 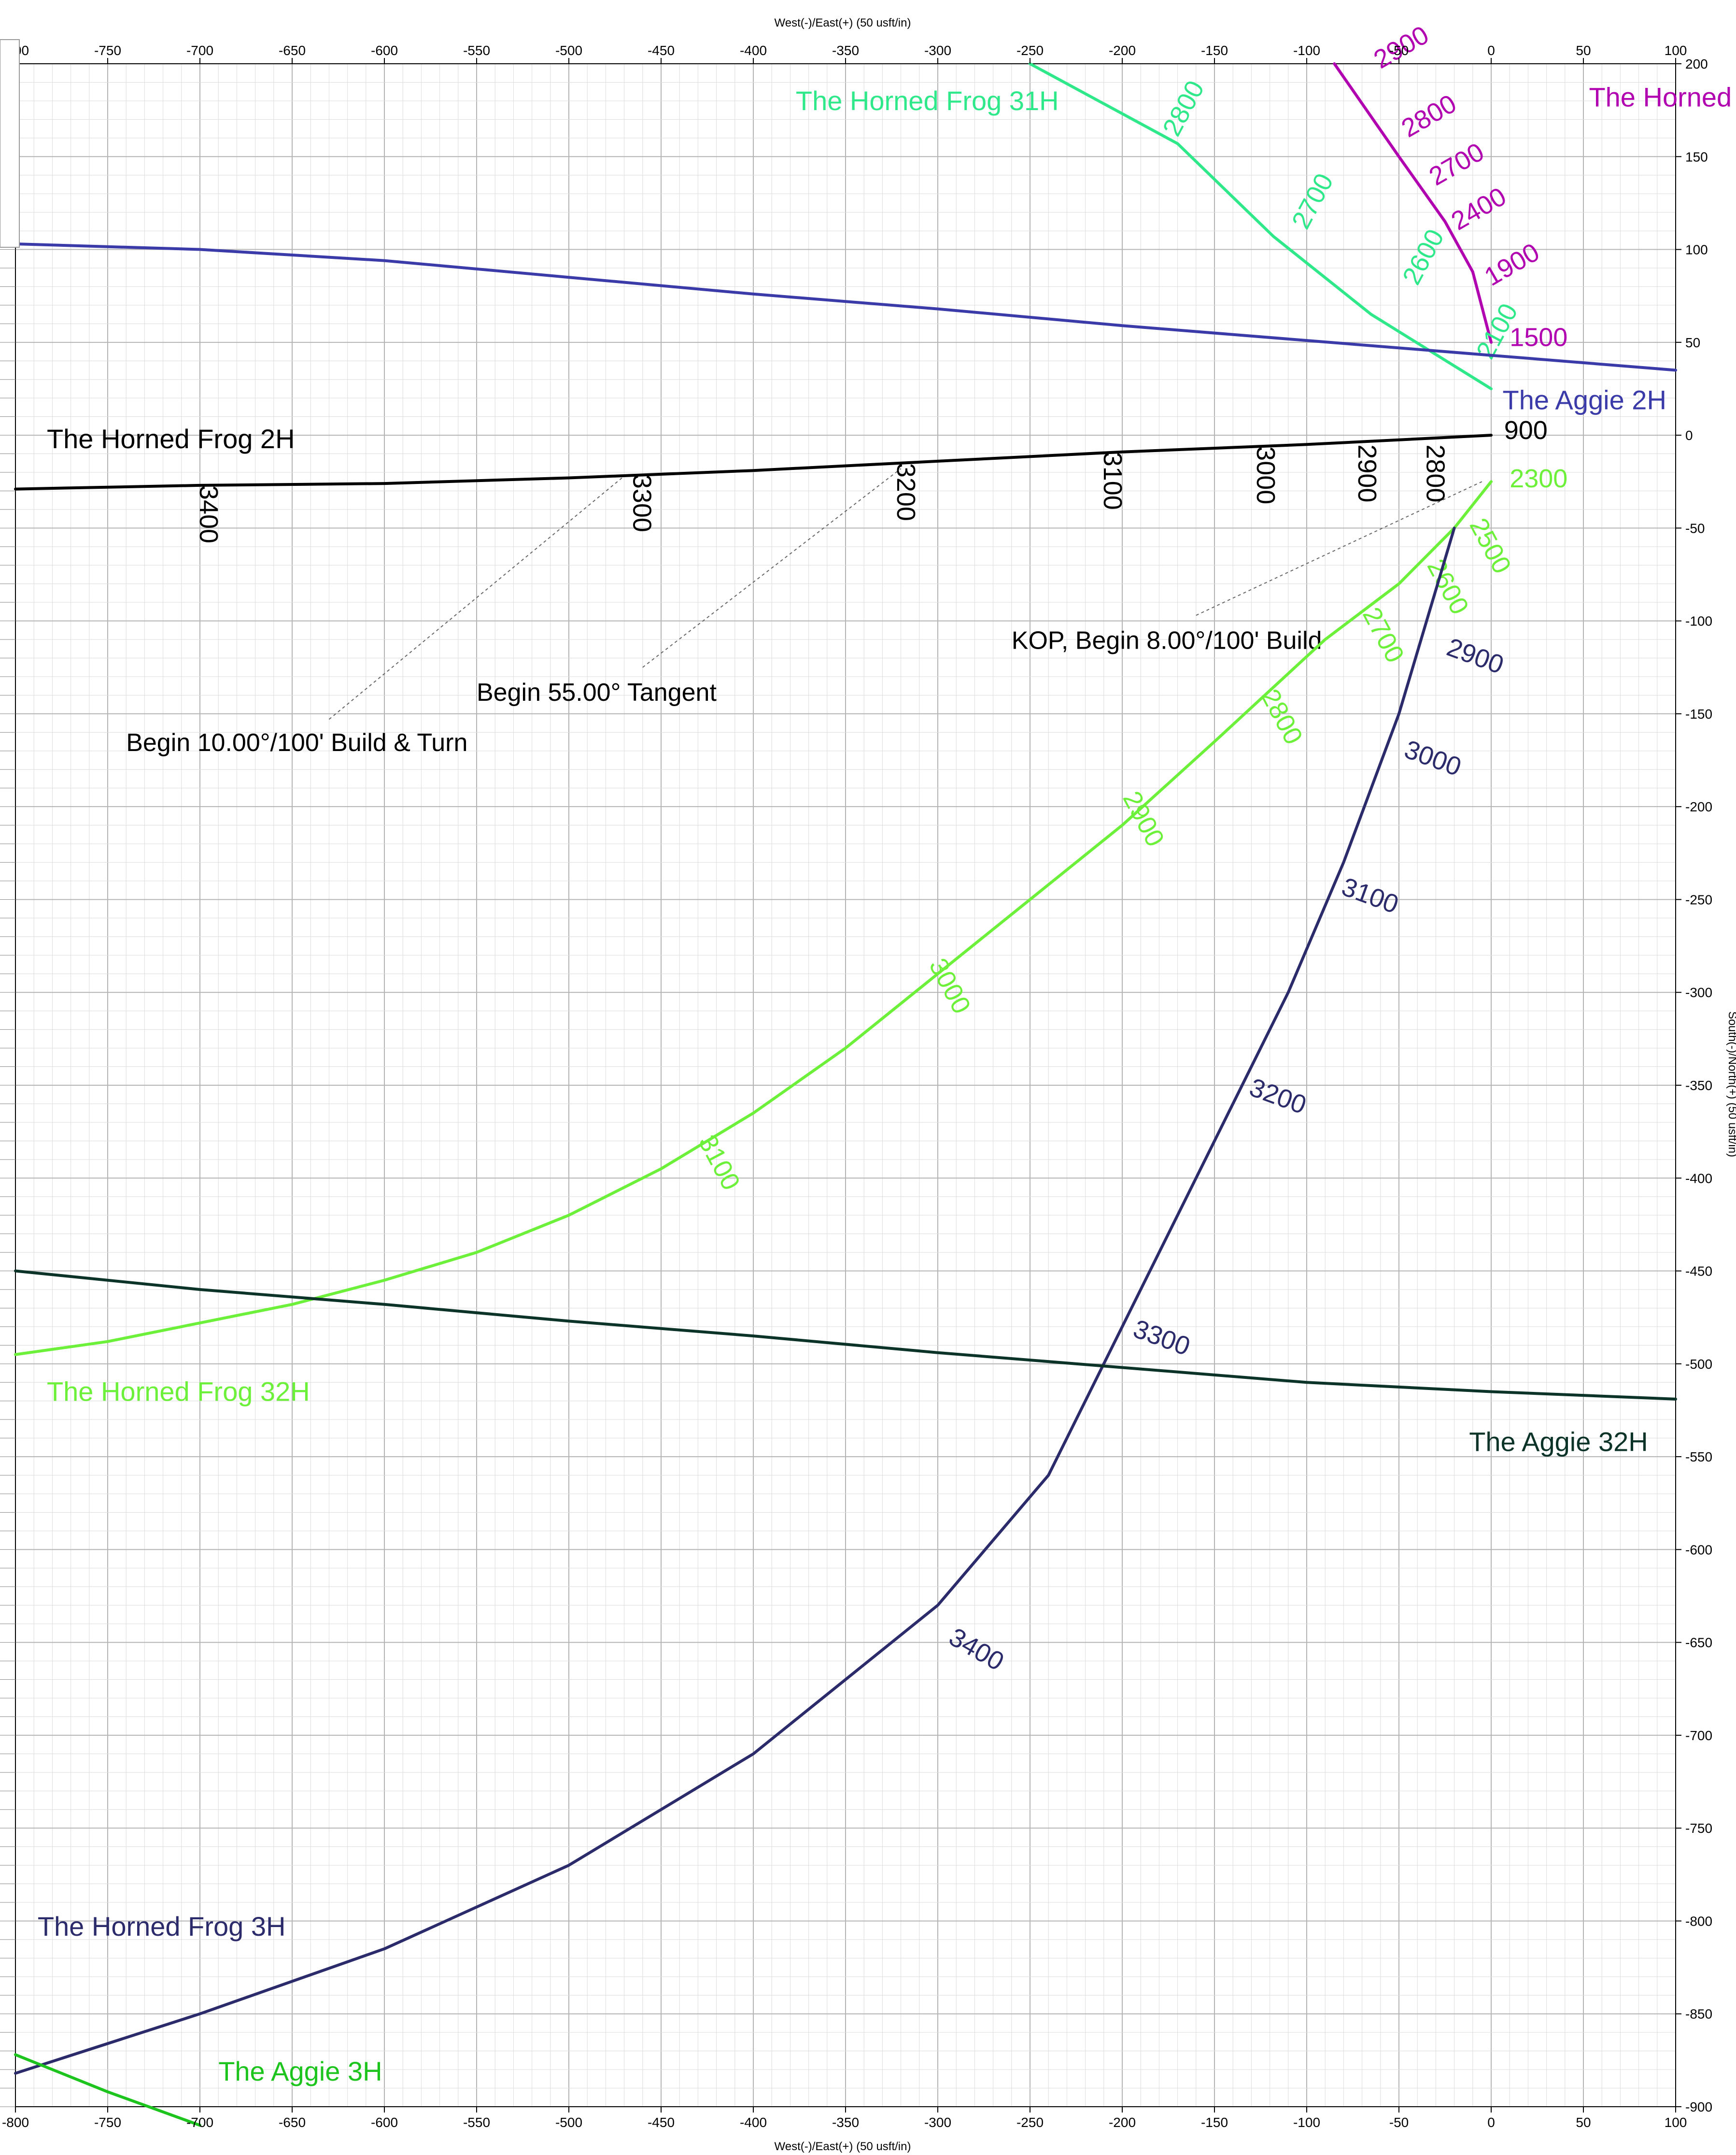 I want to click on y-tick-label: 0, so click(x=1689, y=435).